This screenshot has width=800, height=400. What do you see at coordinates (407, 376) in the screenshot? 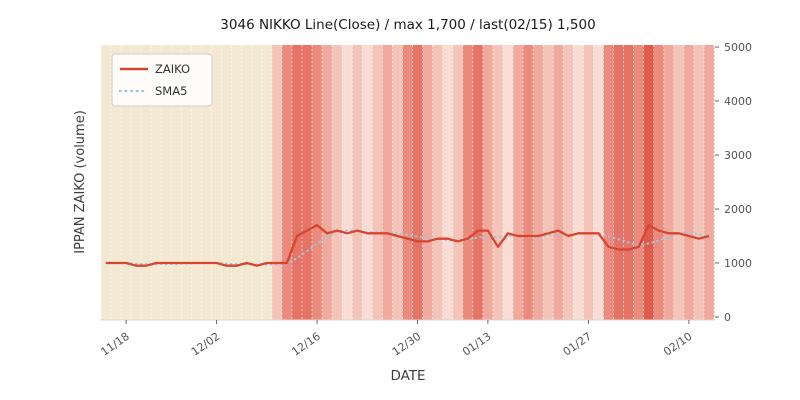
I see `x-axis-label: DATE` at bounding box center [407, 376].